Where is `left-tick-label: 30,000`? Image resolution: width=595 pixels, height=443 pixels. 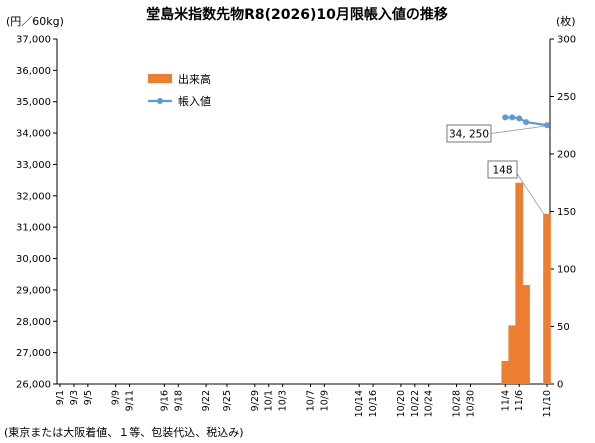
left-tick-label: 30,000 is located at coordinates (33, 259).